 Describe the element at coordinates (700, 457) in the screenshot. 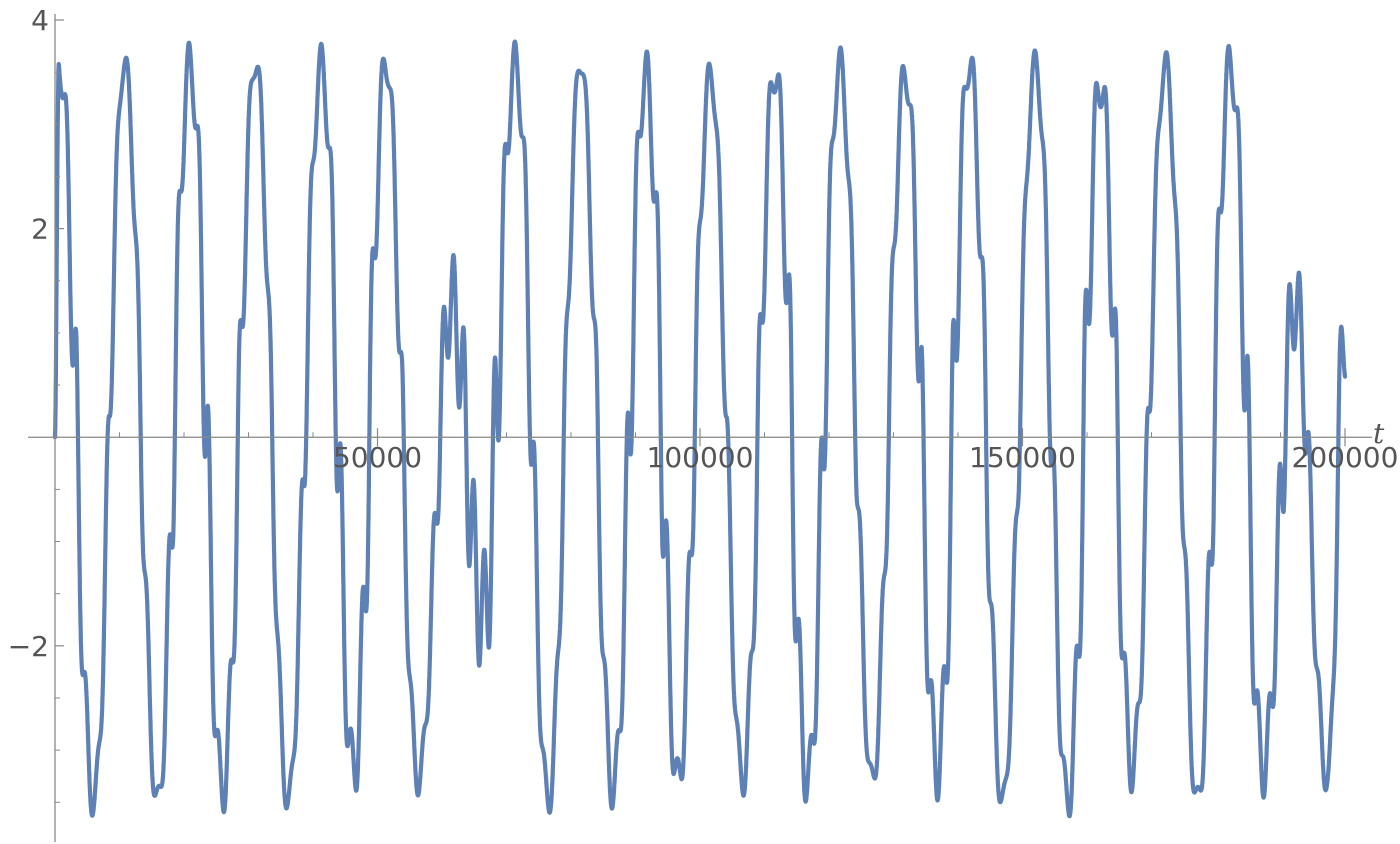

I see `x-tick-label: 100000` at that location.